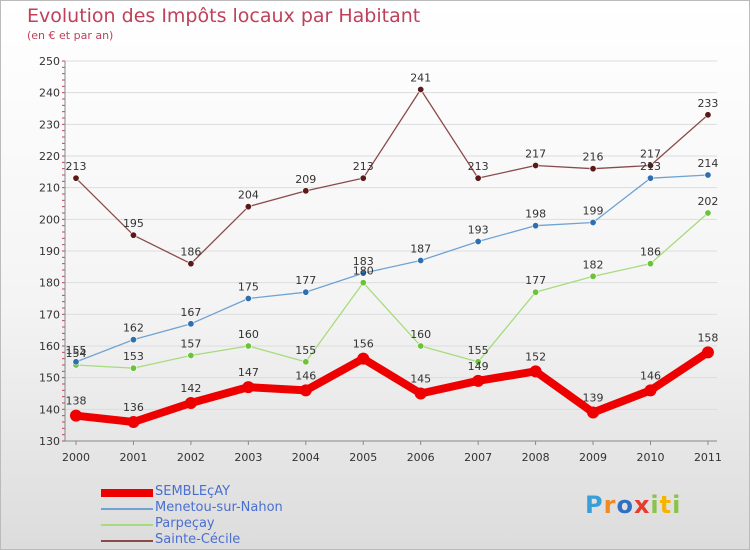 The image size is (750, 550). What do you see at coordinates (49, 93) in the screenshot?
I see `y-tick-label: 240` at bounding box center [49, 93].